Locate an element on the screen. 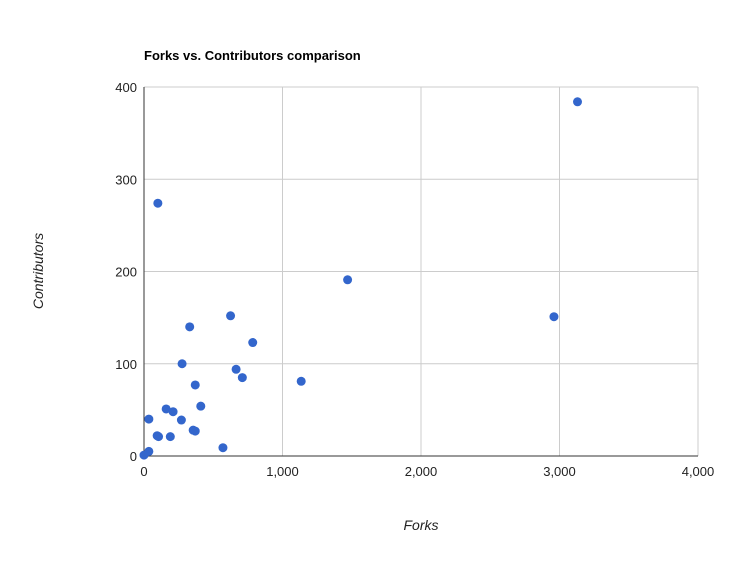  x-tick-label: 2,000 is located at coordinates (421, 471).